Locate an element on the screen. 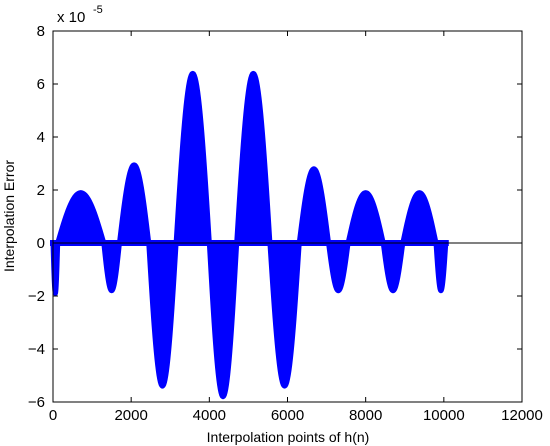  x-tick-label: 0 is located at coordinates (53, 415).